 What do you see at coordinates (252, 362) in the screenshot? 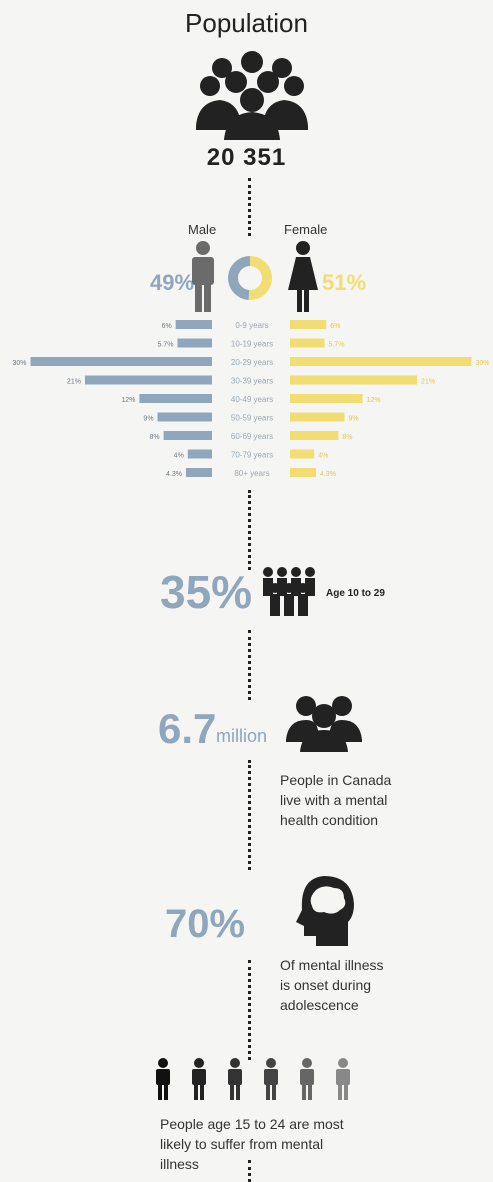
I see `age-category-label: 20-29 years` at bounding box center [252, 362].